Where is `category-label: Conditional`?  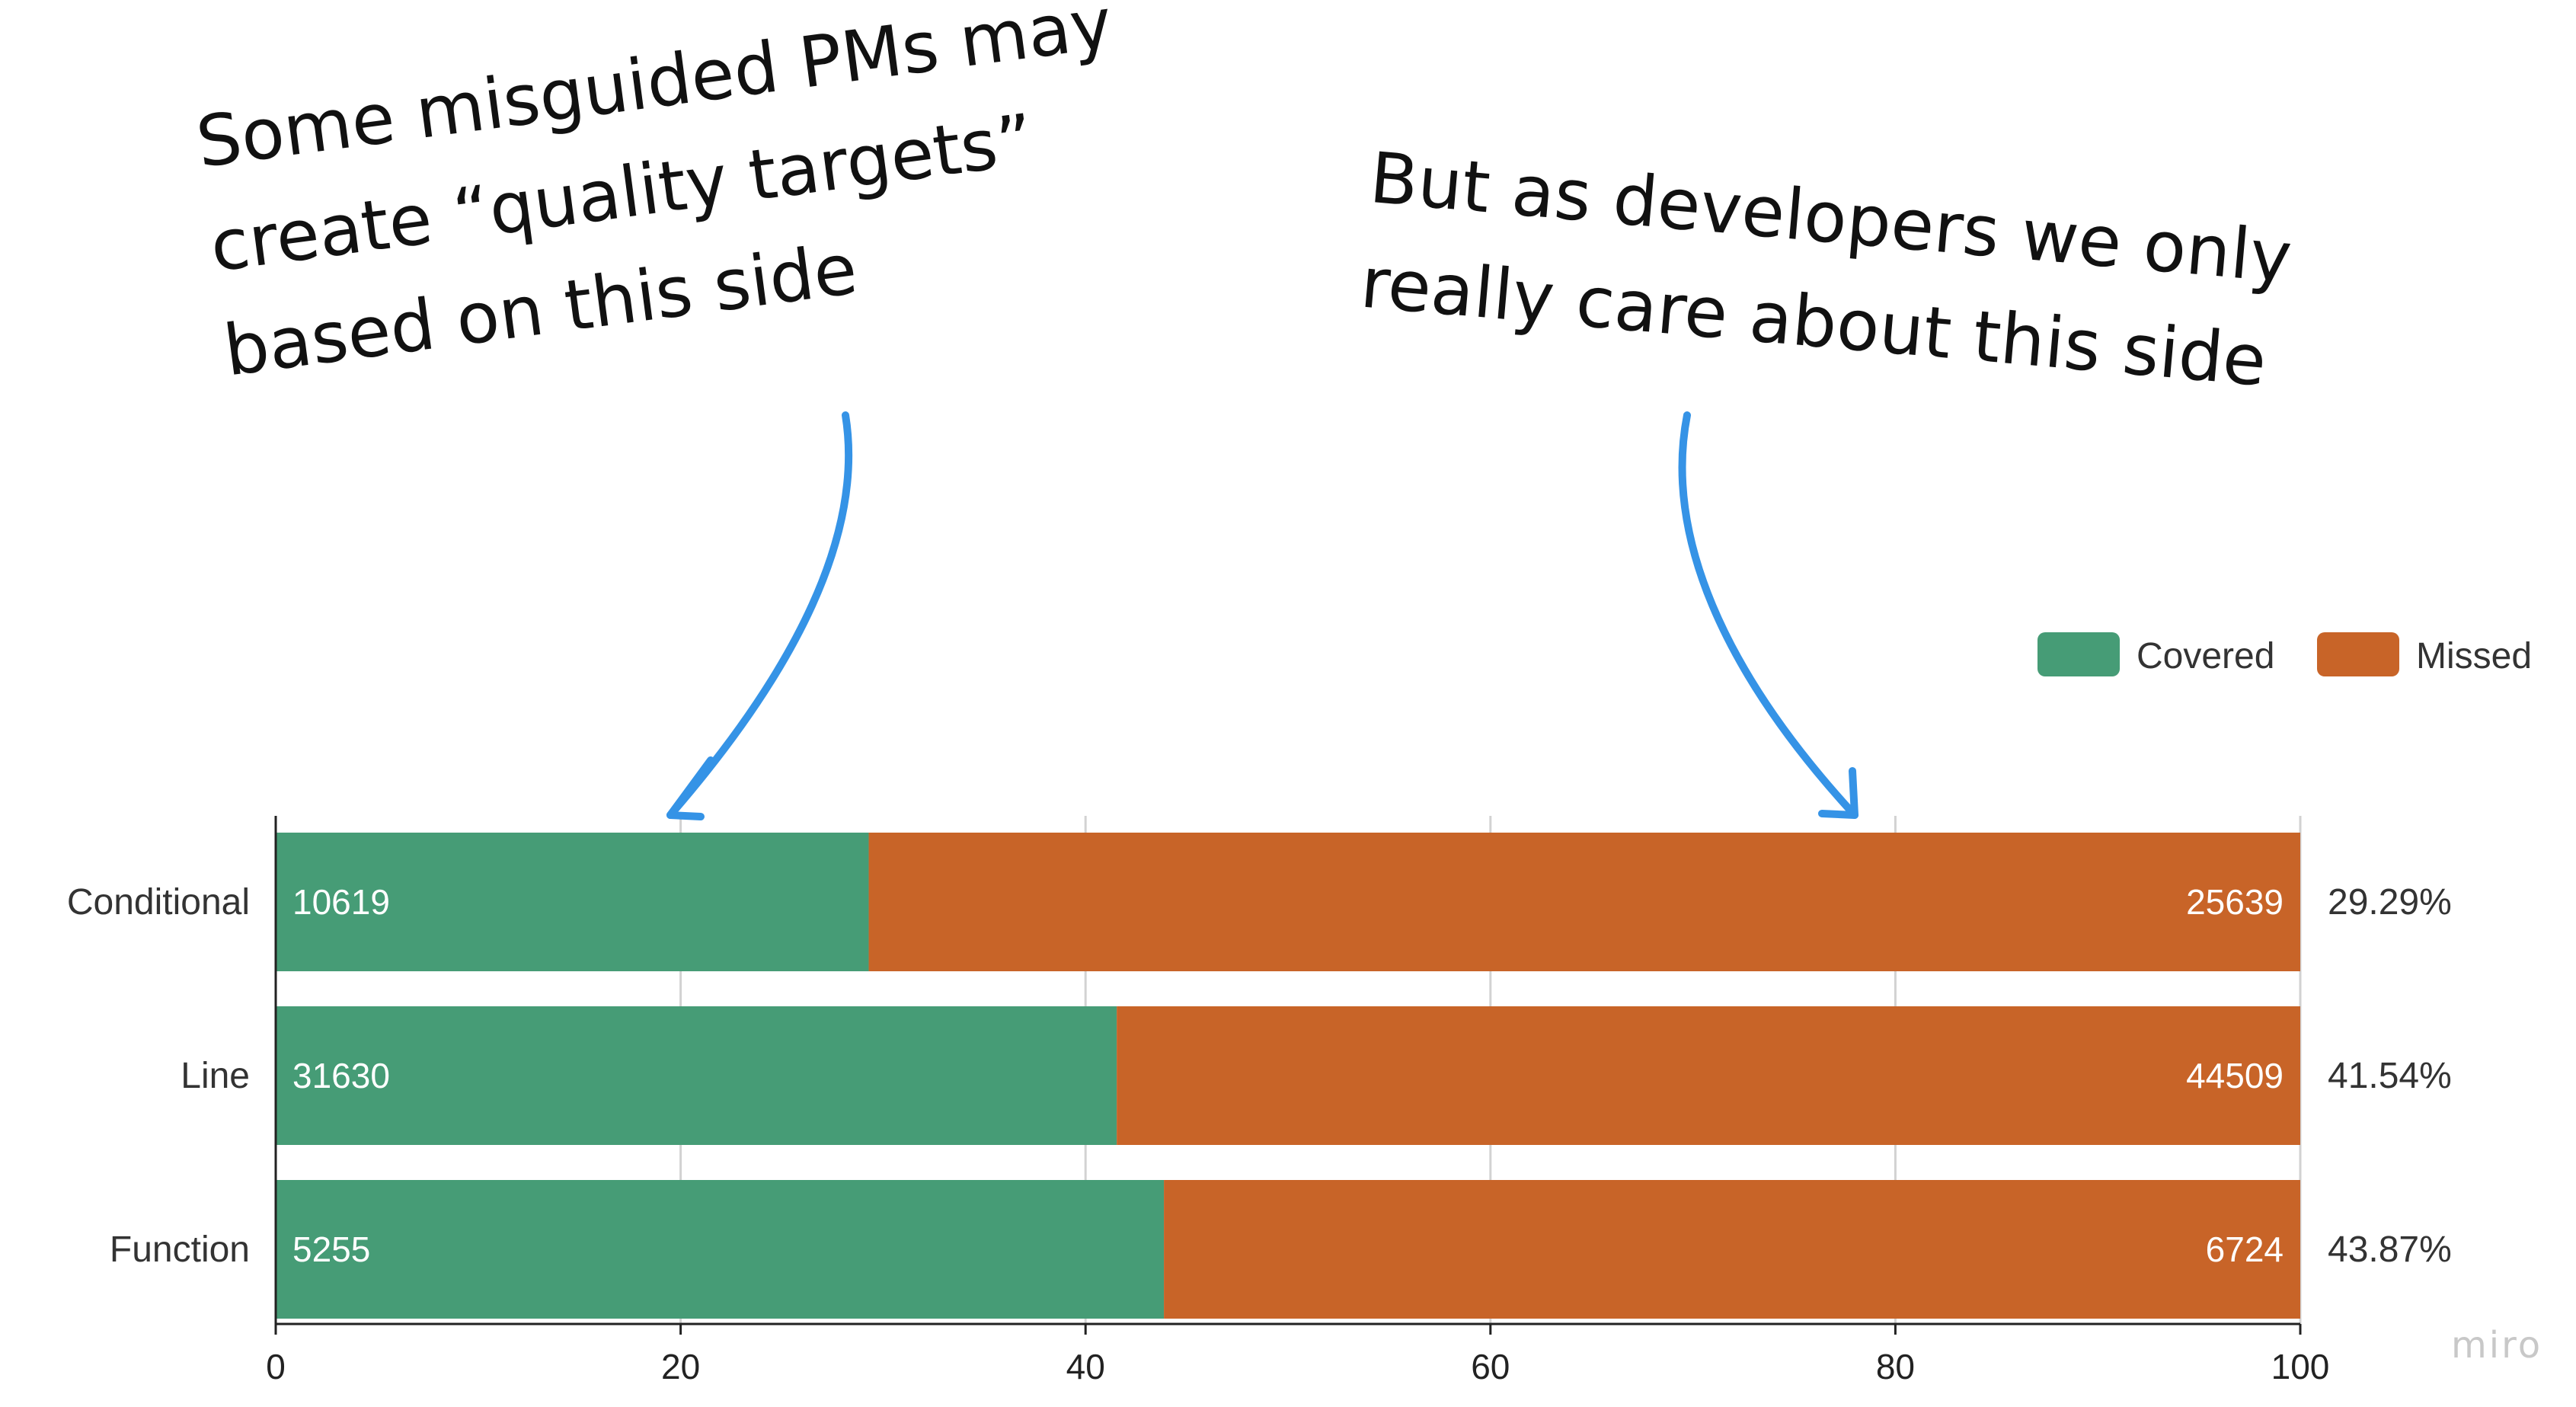
category-label: Conditional is located at coordinates (159, 902).